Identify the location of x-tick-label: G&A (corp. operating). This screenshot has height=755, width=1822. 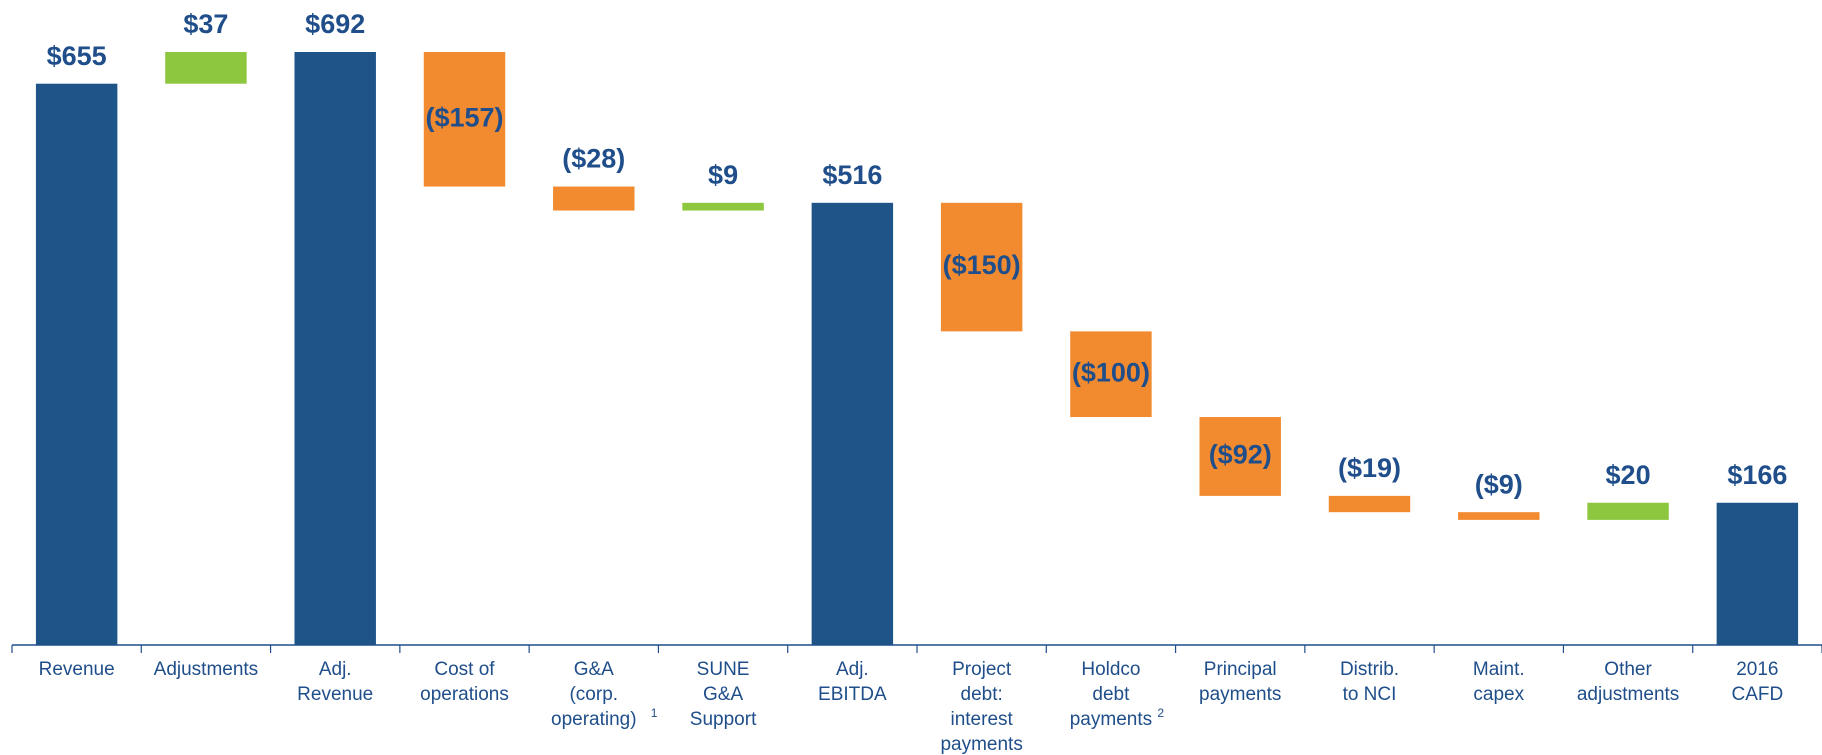
(594, 694).